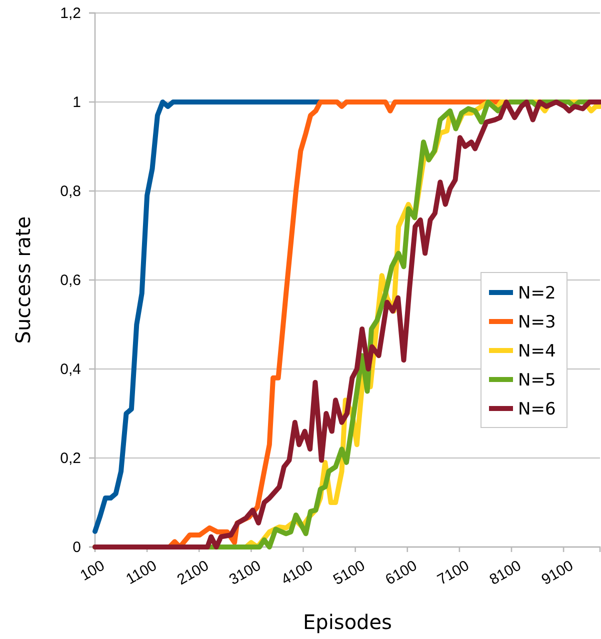 The width and height of the screenshot is (601, 639). I want to click on y-tick-label: 0,2, so click(70, 458).